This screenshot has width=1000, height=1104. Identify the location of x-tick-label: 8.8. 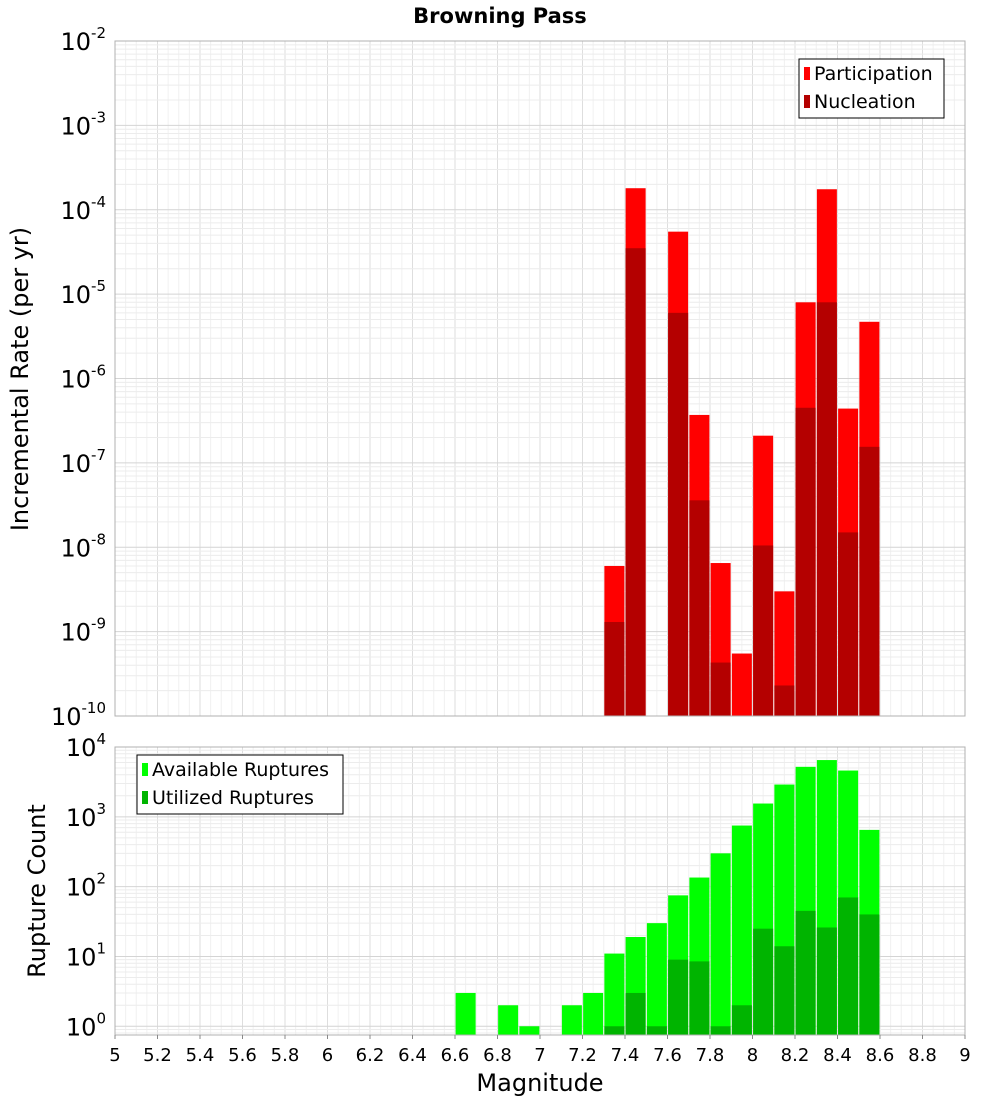
(922, 1055).